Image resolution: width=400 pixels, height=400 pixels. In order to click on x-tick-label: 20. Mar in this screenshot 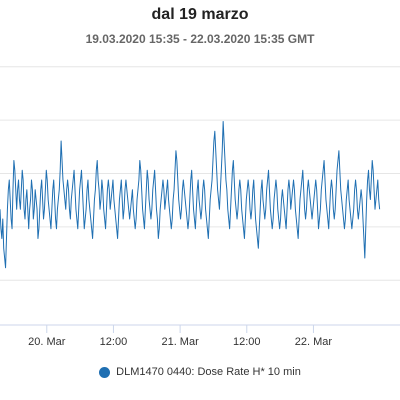, I will do `click(47, 342)`.